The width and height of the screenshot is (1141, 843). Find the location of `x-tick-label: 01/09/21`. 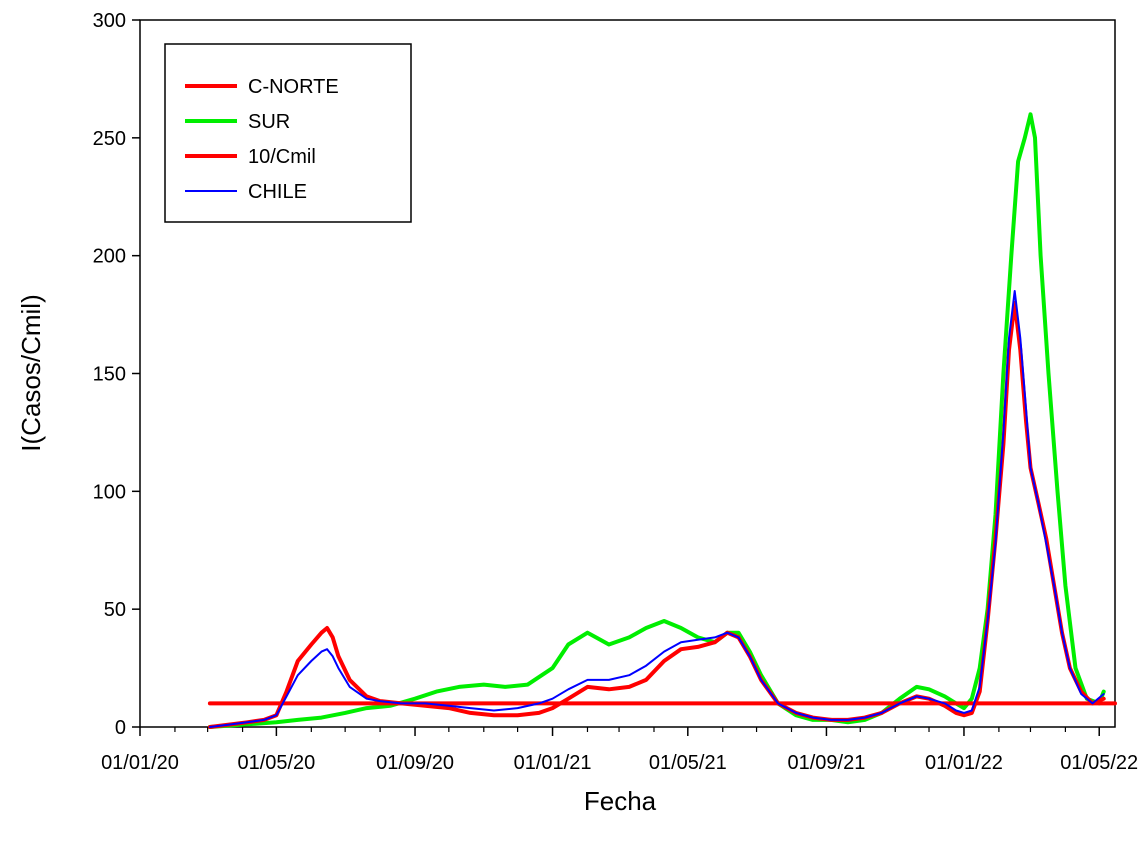

x-tick-label: 01/09/21 is located at coordinates (827, 763).